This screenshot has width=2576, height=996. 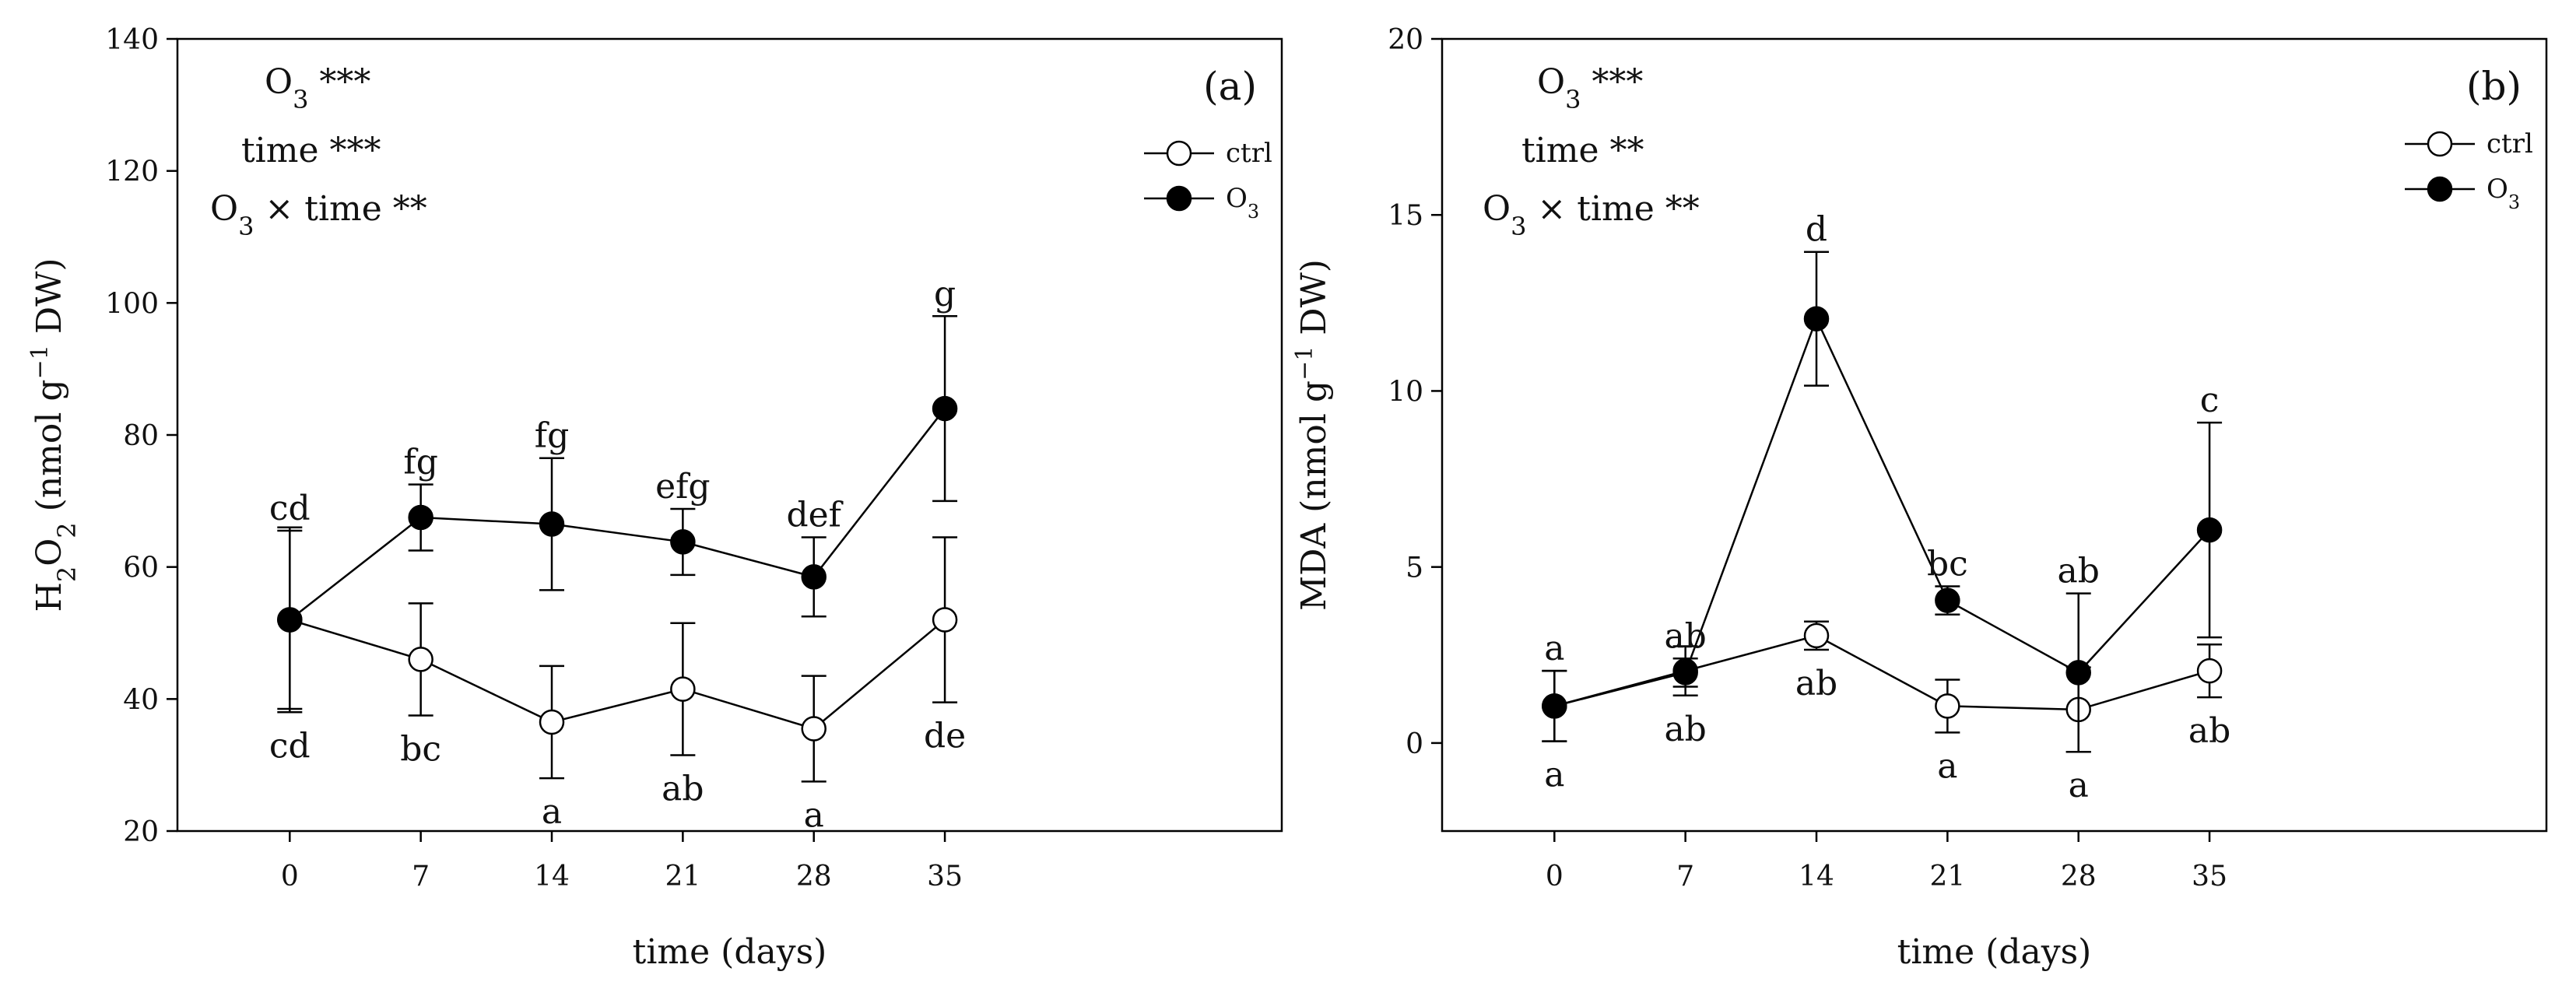 What do you see at coordinates (54, 435) in the screenshot?
I see `y-axis-label: H2O2 (nmol g−1 DW)` at bounding box center [54, 435].